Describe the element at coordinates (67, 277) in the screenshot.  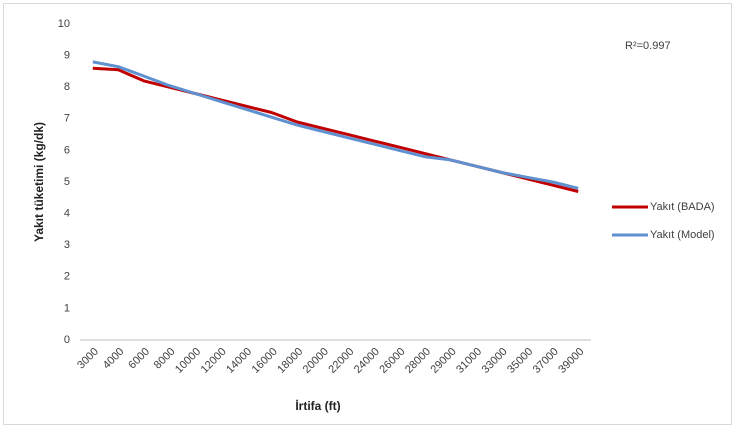
I see `y-tick-label: 2` at that location.